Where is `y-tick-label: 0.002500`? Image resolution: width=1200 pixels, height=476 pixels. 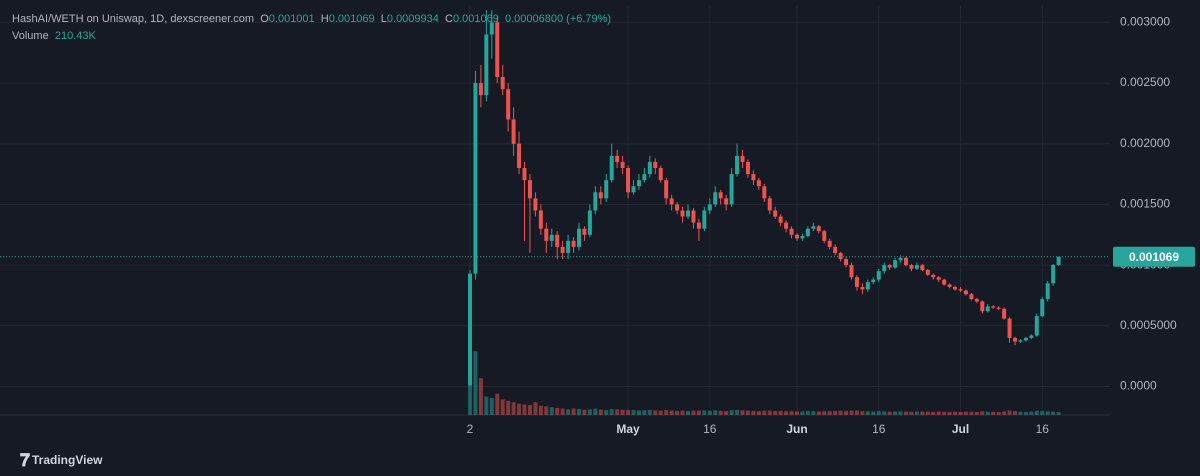
y-tick-label: 0.002500 is located at coordinates (1145, 82).